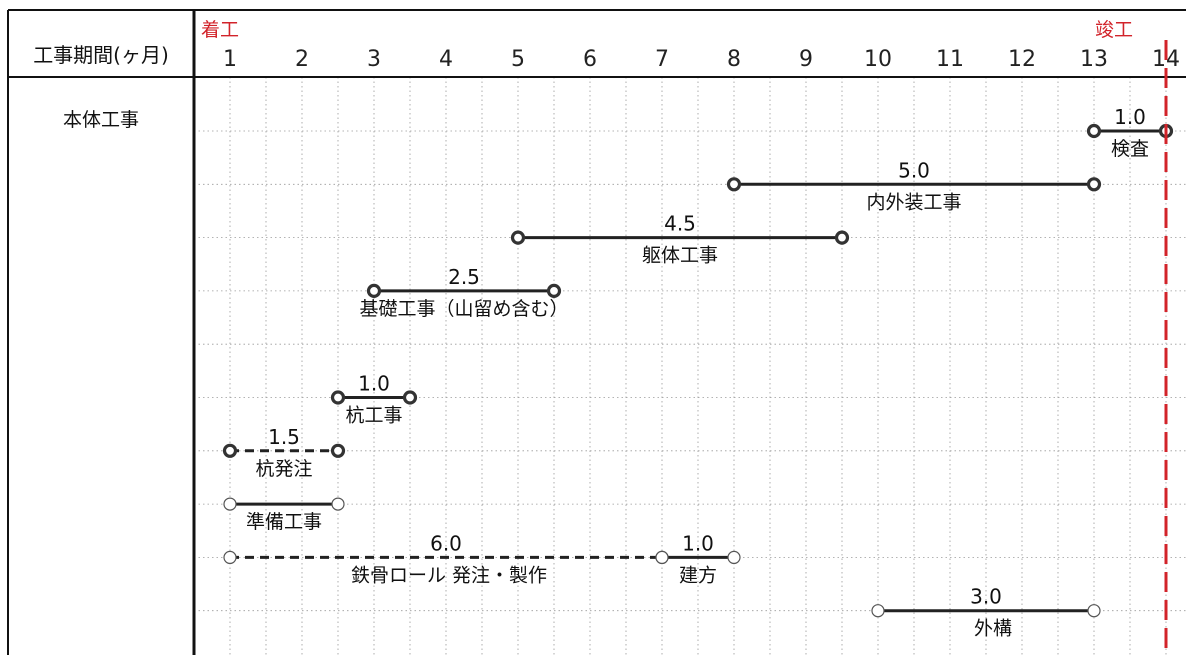  What do you see at coordinates (449, 575) in the screenshot?
I see `task-name: 鉄骨ロール 発注・製作` at bounding box center [449, 575].